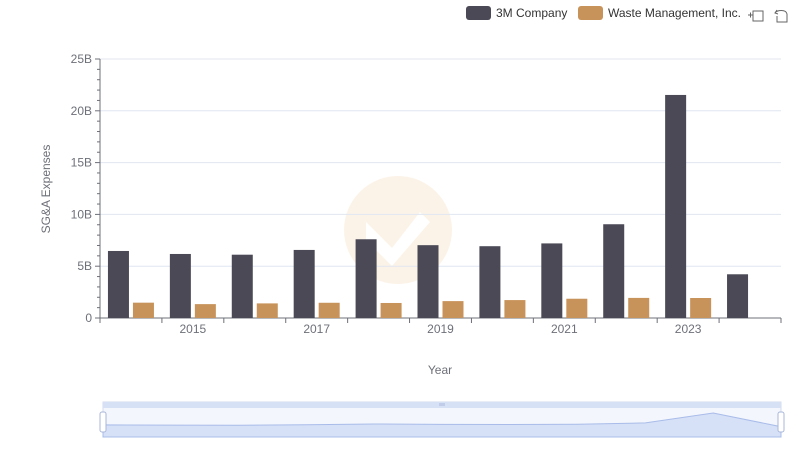 This screenshot has width=800, height=461. Describe the element at coordinates (329, 310) in the screenshot. I see `bar-wm-2017` at that location.